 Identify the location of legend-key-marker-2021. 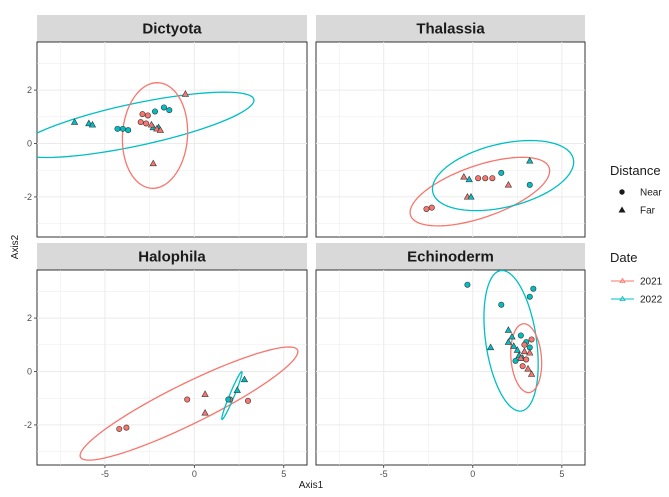
(622, 280).